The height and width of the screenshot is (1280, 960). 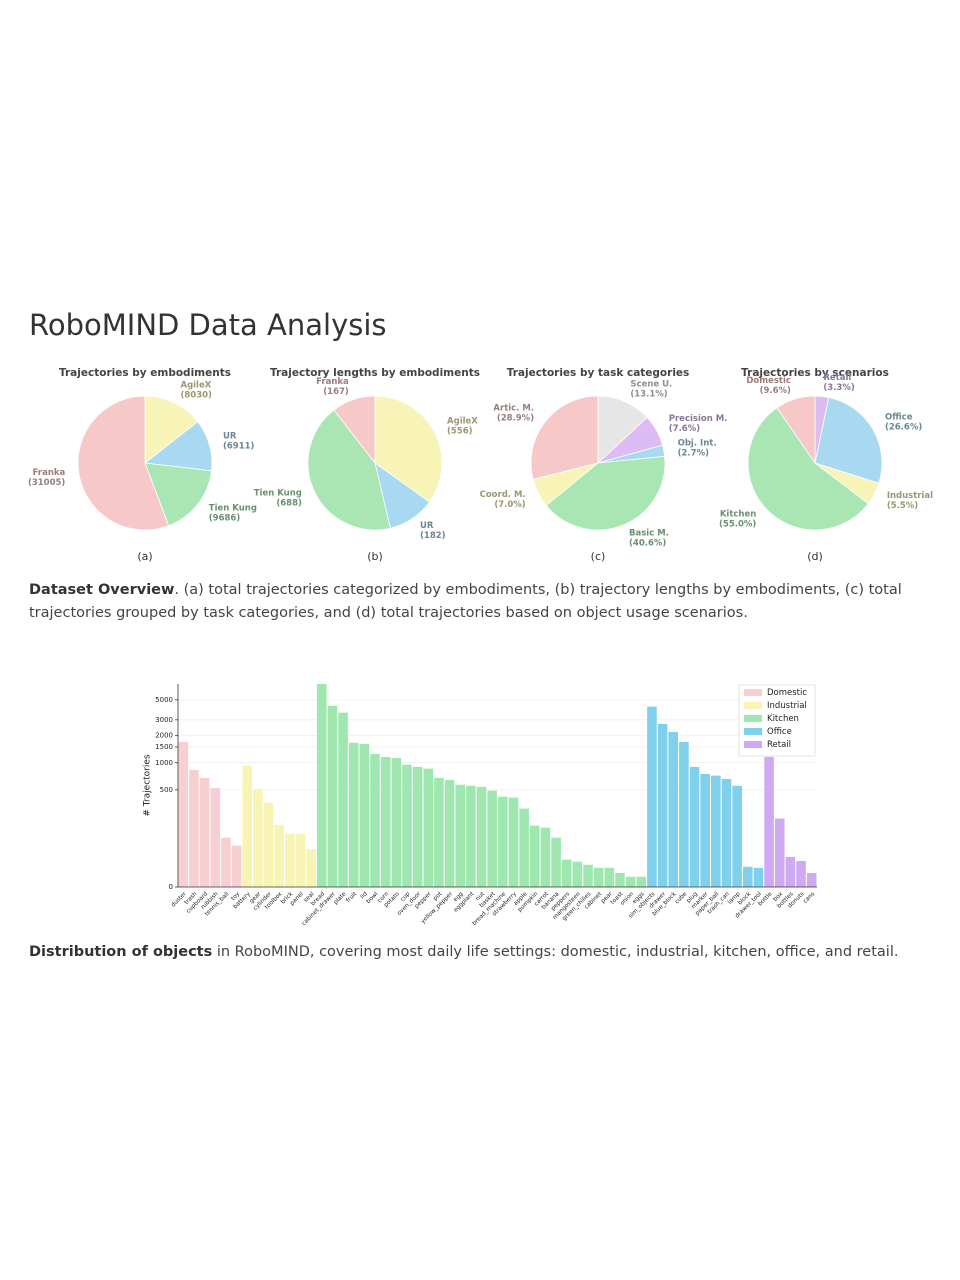 What do you see at coordinates (515, 419) in the screenshot?
I see `slice-value-label: (28.9%)` at bounding box center [515, 419].